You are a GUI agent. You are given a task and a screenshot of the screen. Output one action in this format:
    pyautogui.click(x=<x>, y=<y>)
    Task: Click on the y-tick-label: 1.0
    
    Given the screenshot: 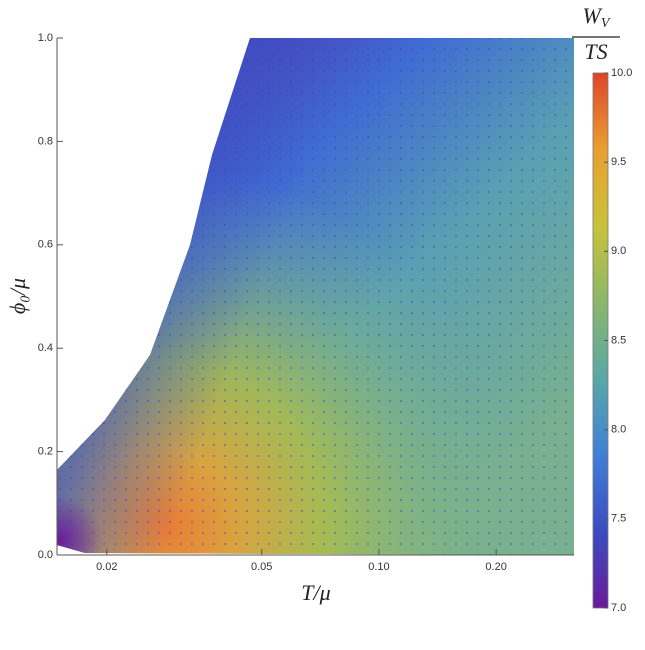 What is the action you would take?
    pyautogui.click(x=45, y=38)
    